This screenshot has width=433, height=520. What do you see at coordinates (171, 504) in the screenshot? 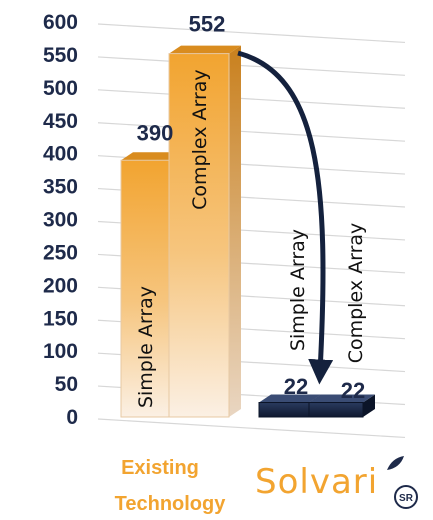
I see `category-label-existing-line2: Technology` at bounding box center [171, 504].